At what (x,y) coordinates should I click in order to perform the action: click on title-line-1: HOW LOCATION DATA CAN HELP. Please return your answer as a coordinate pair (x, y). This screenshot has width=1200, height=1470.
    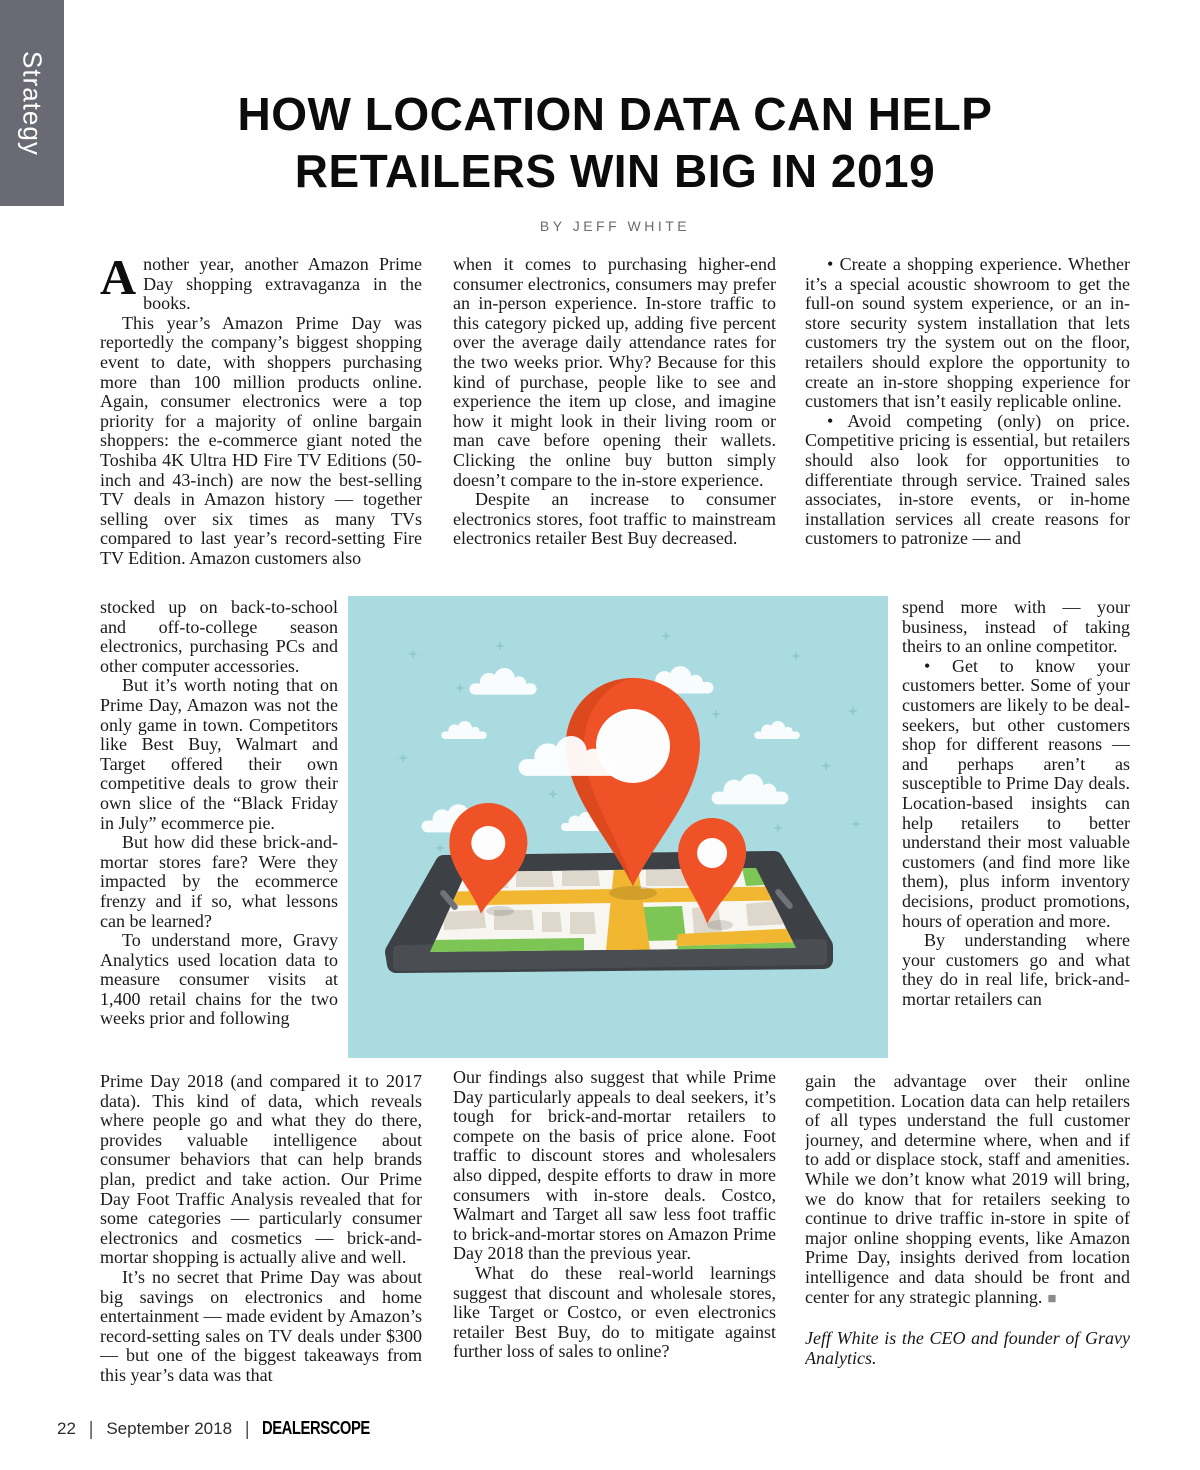
    Looking at the image, I should click on (615, 114).